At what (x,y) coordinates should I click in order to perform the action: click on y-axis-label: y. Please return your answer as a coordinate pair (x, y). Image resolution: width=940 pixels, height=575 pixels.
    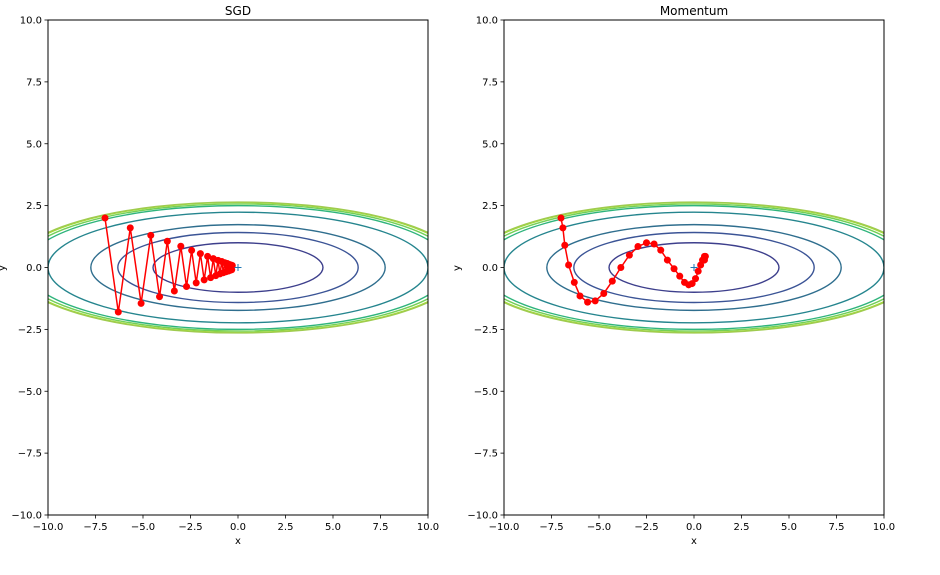
    Looking at the image, I should click on (4, 268).